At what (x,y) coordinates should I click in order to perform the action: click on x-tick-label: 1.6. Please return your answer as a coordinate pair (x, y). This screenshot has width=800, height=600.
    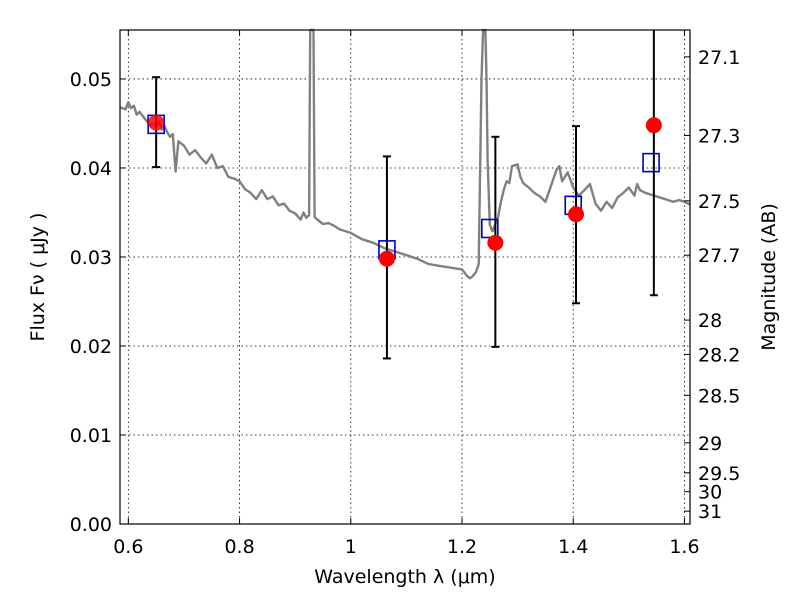
    Looking at the image, I should click on (684, 547).